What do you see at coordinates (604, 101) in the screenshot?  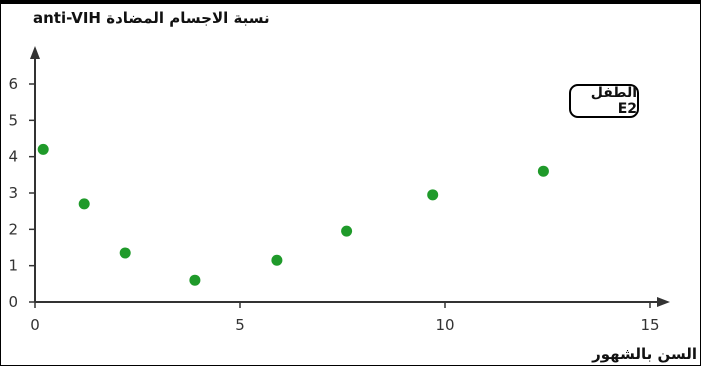 I see `child-label-badge: الطفل E2` at bounding box center [604, 101].